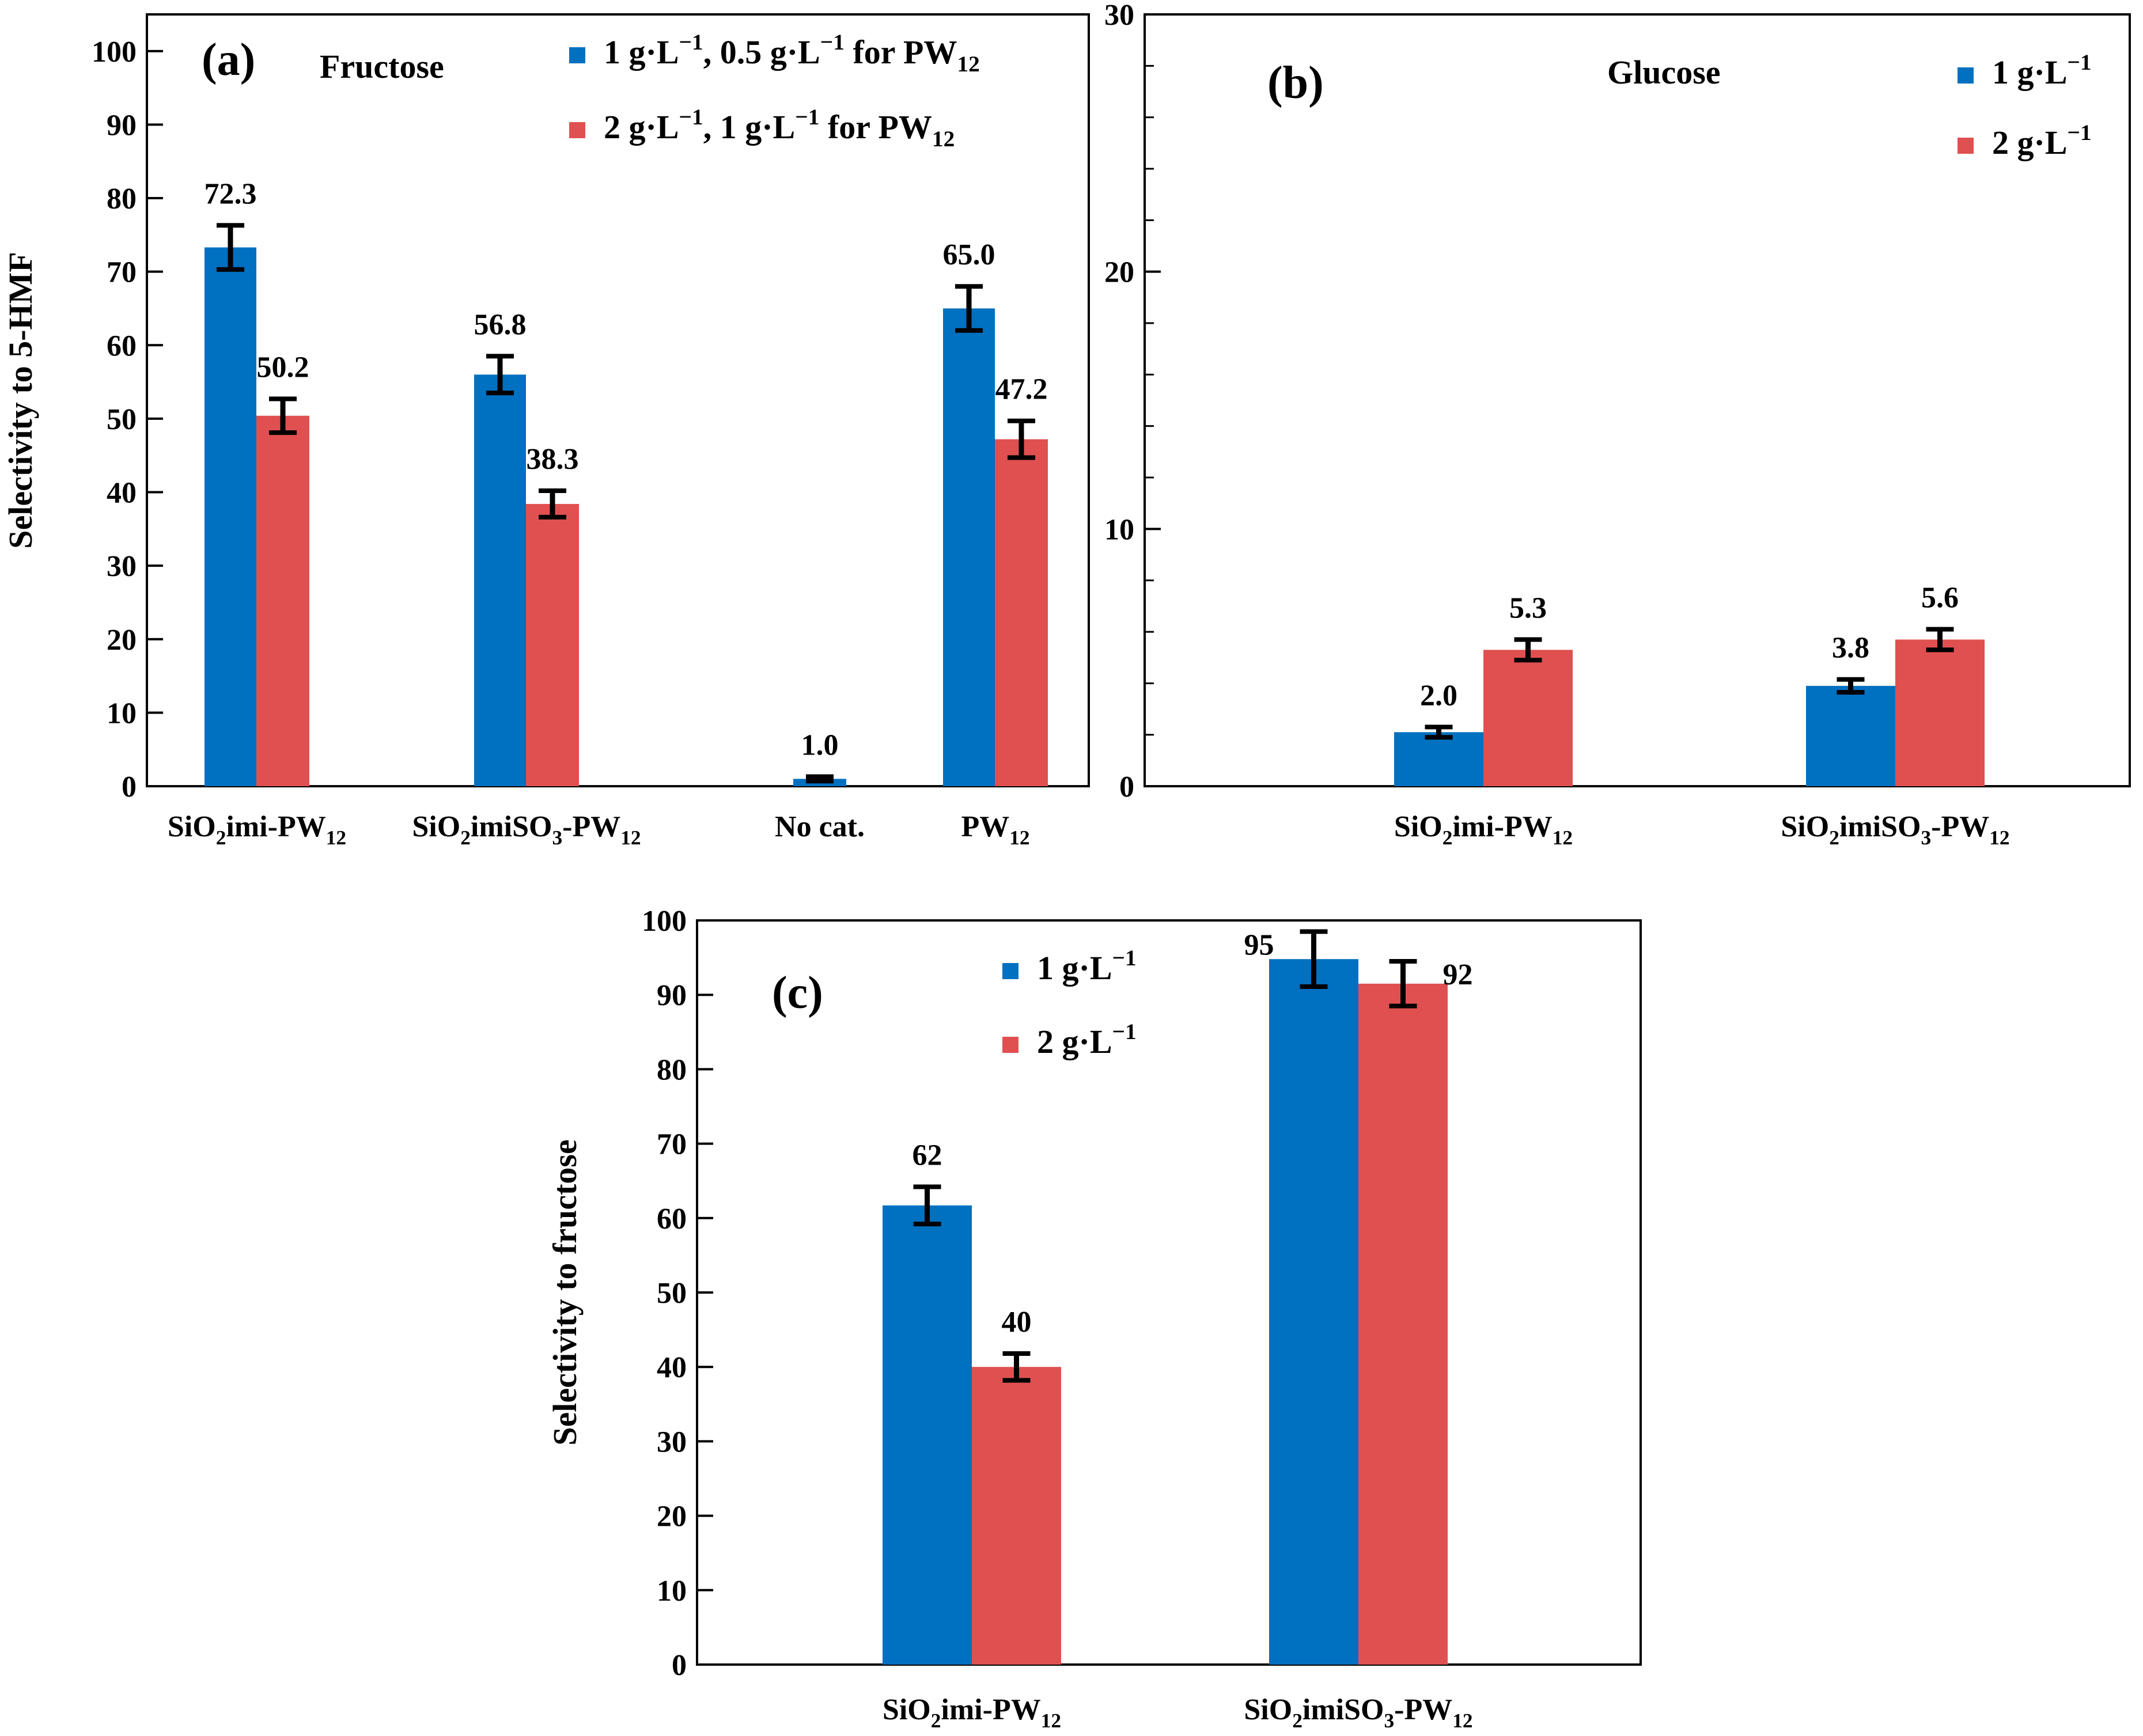  What do you see at coordinates (797, 993) in the screenshot?
I see `panel-label: (c)` at bounding box center [797, 993].